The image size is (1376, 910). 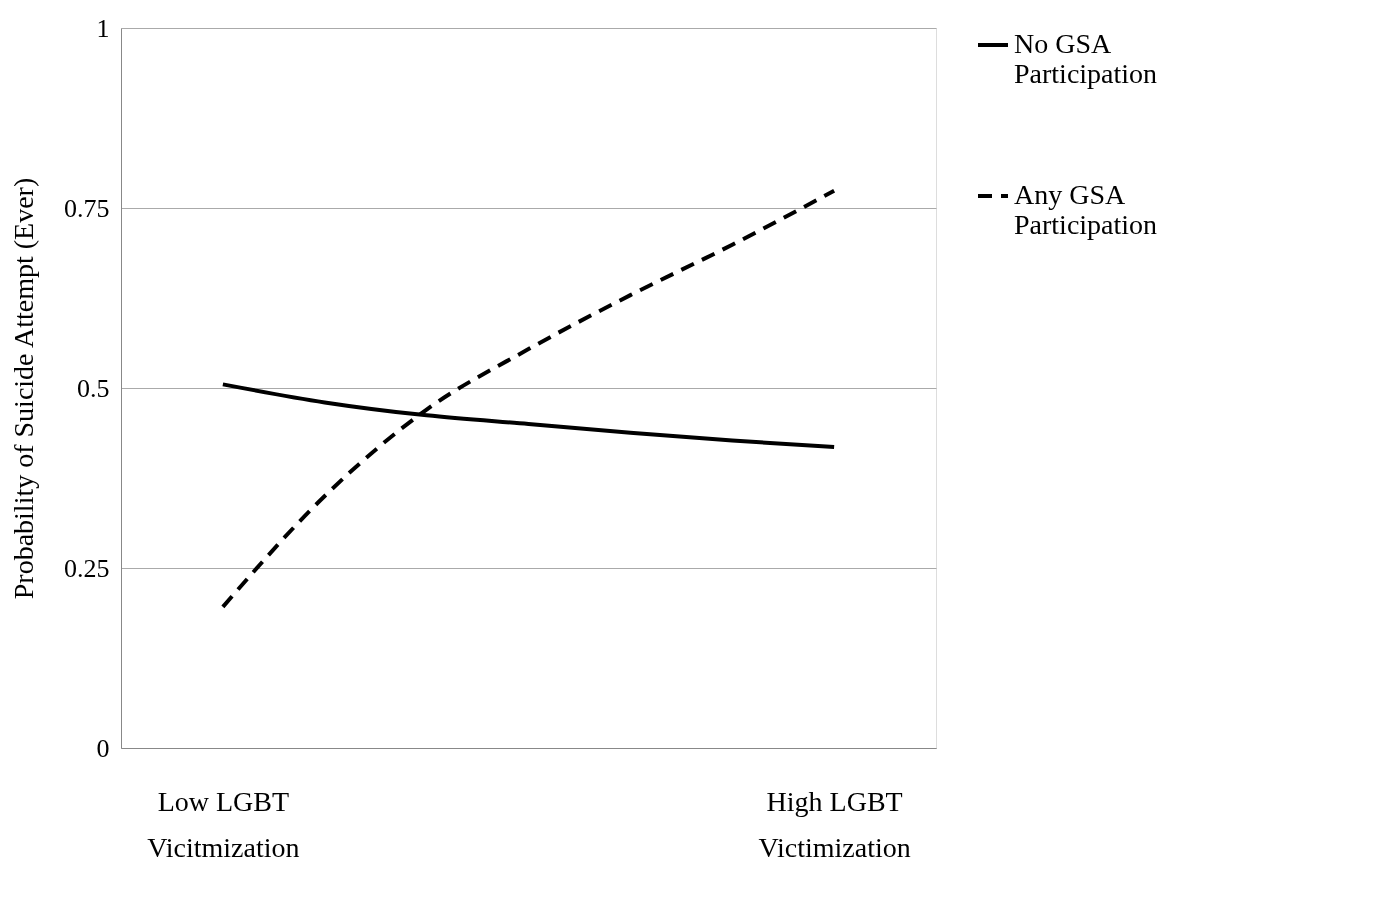 I want to click on y-tick-label: 0.5, so click(x=93, y=388).